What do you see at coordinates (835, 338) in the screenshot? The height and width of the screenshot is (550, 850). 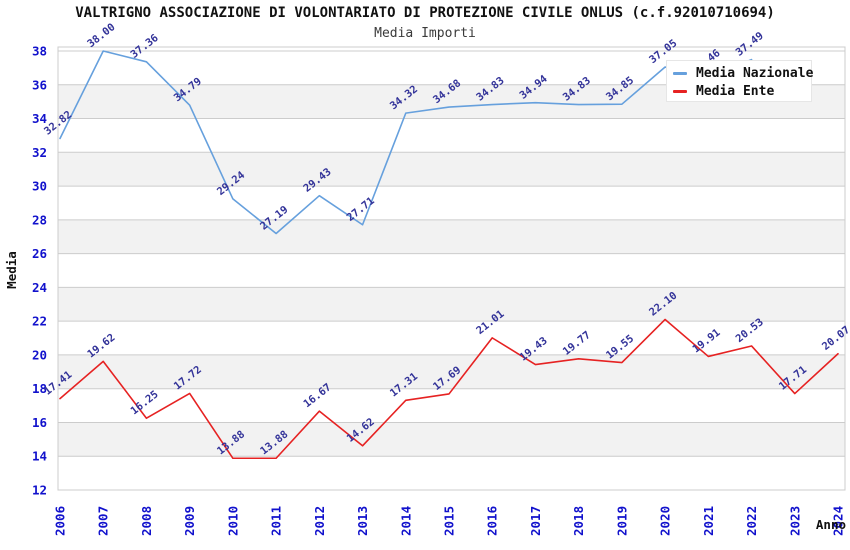 I see `data-point-label: 20.07` at bounding box center [835, 338].